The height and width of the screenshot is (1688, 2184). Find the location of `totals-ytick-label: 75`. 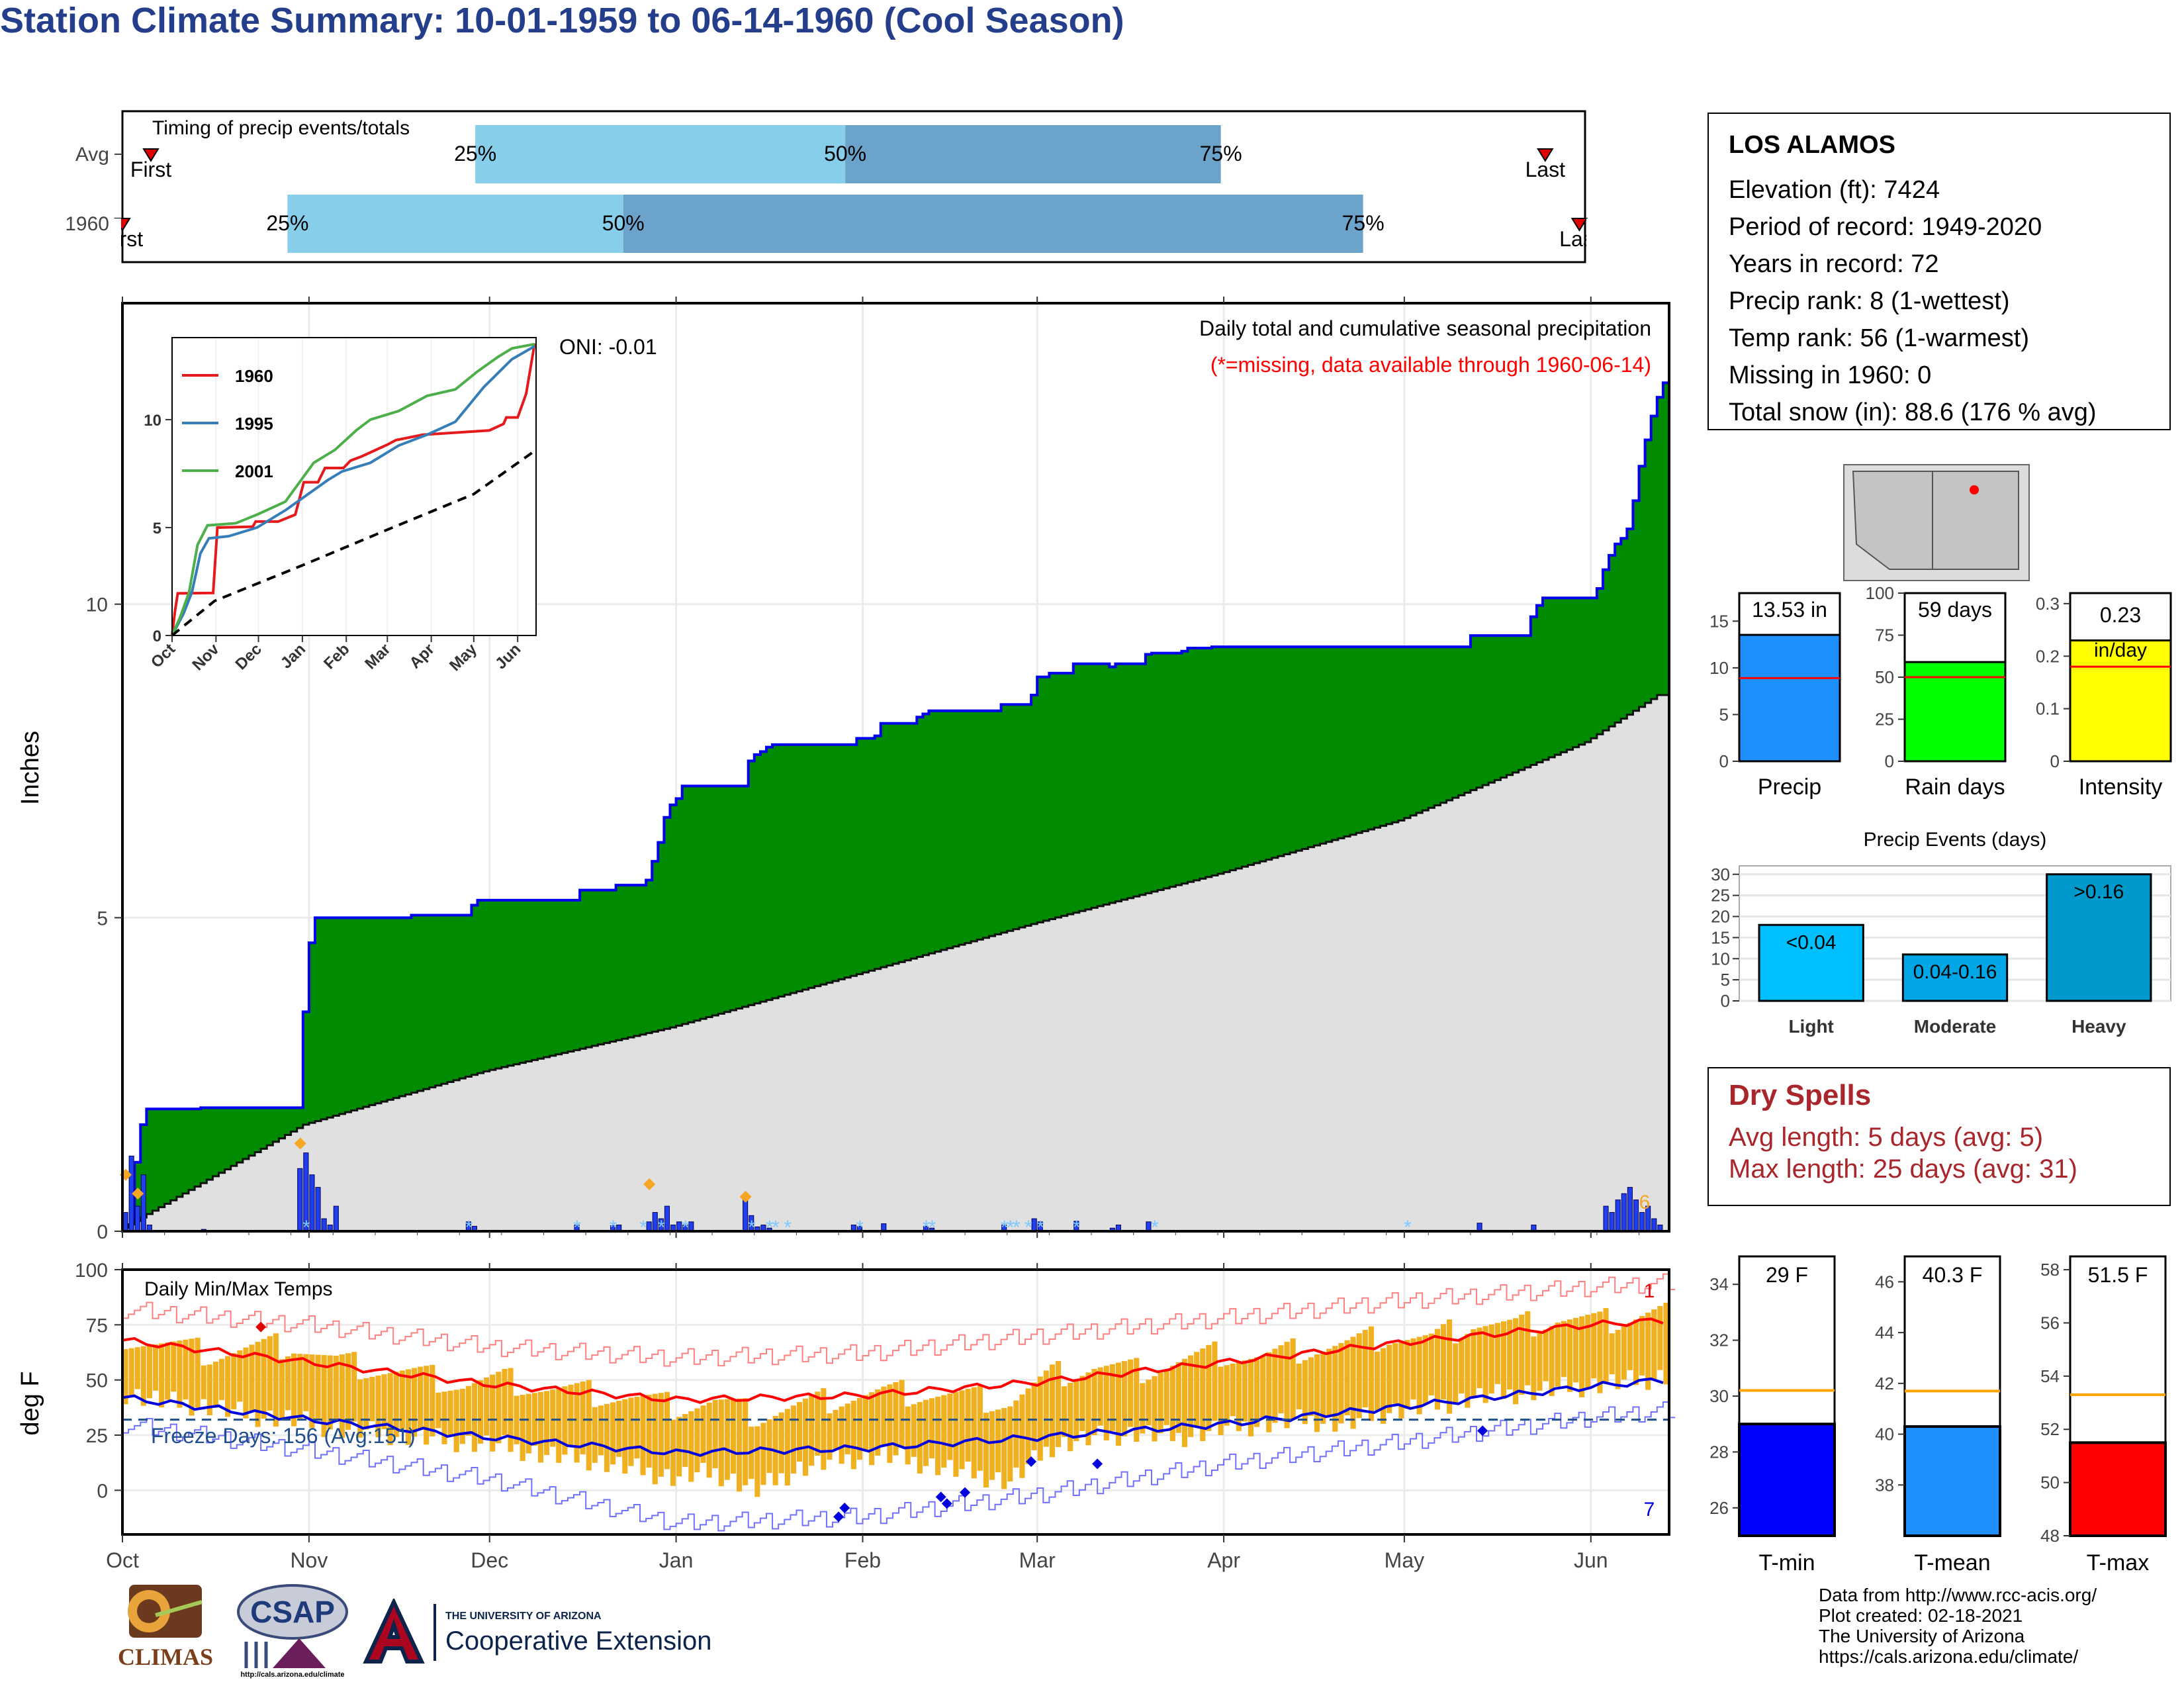

totals-ytick-label: 75 is located at coordinates (1885, 635).